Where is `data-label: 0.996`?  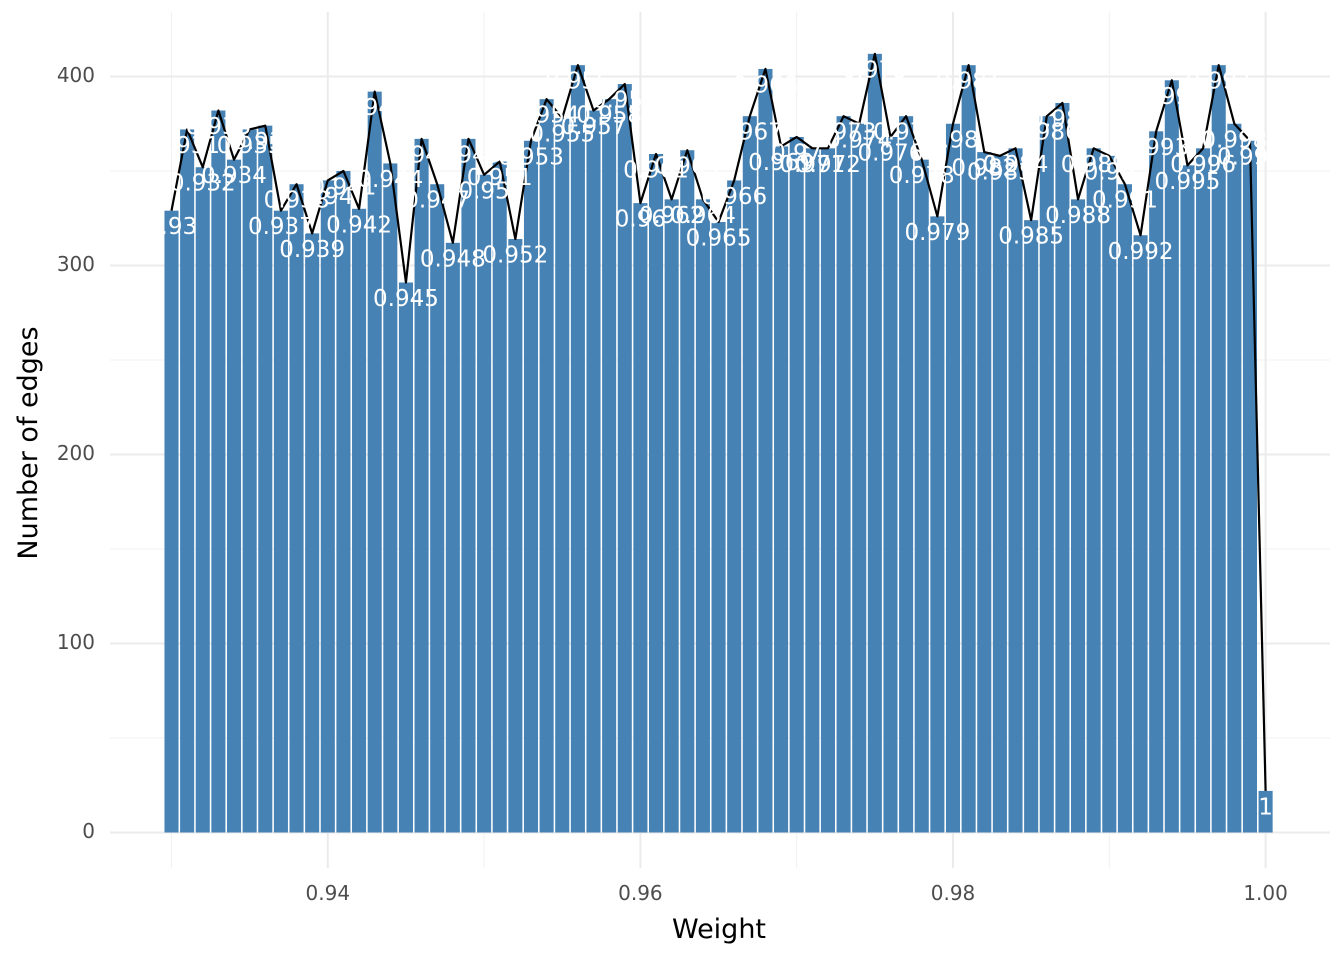 data-label: 0.996 is located at coordinates (1203, 165).